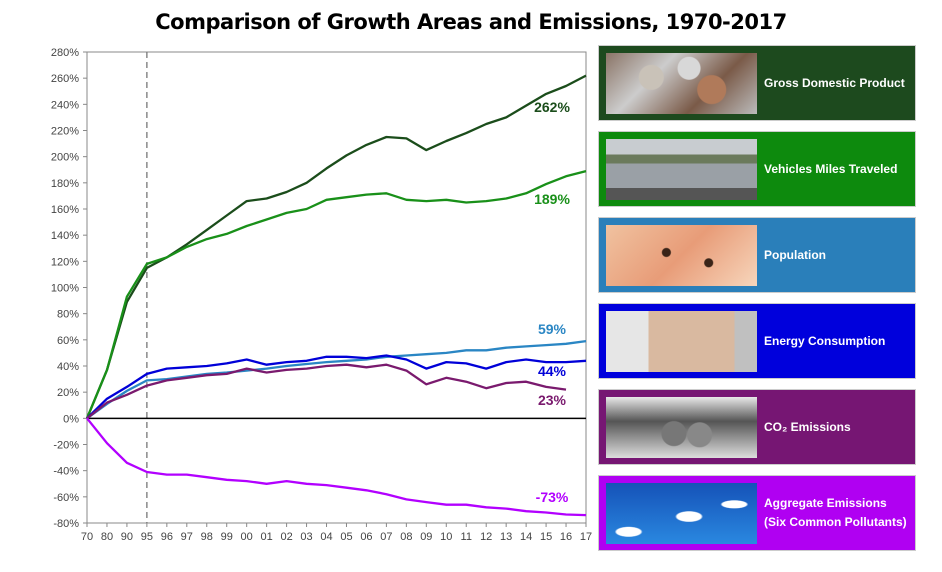 This screenshot has width=942, height=572. I want to click on y-tick-label: -40%, so click(66, 472).